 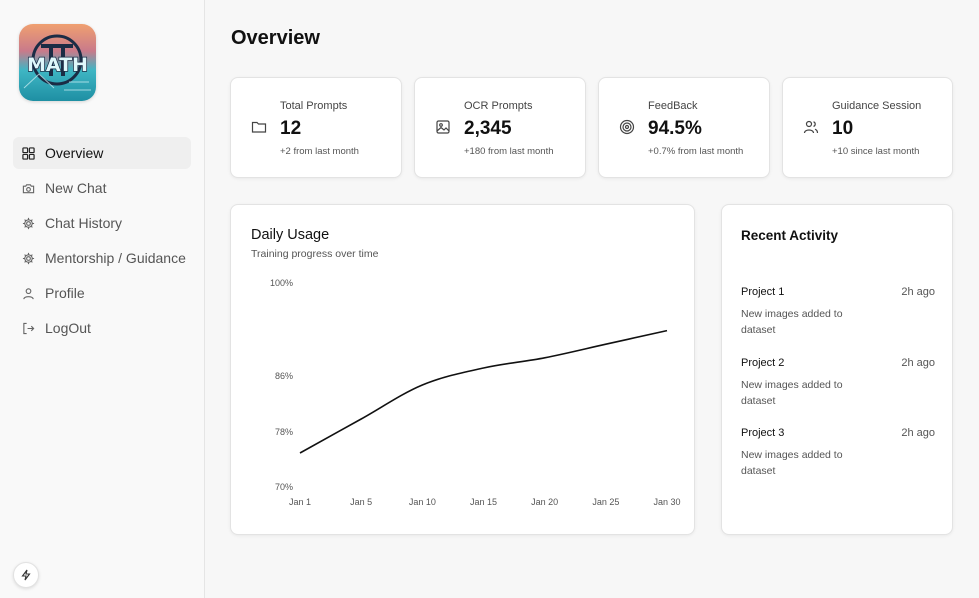 I want to click on logout-icon, so click(x=29, y=328).